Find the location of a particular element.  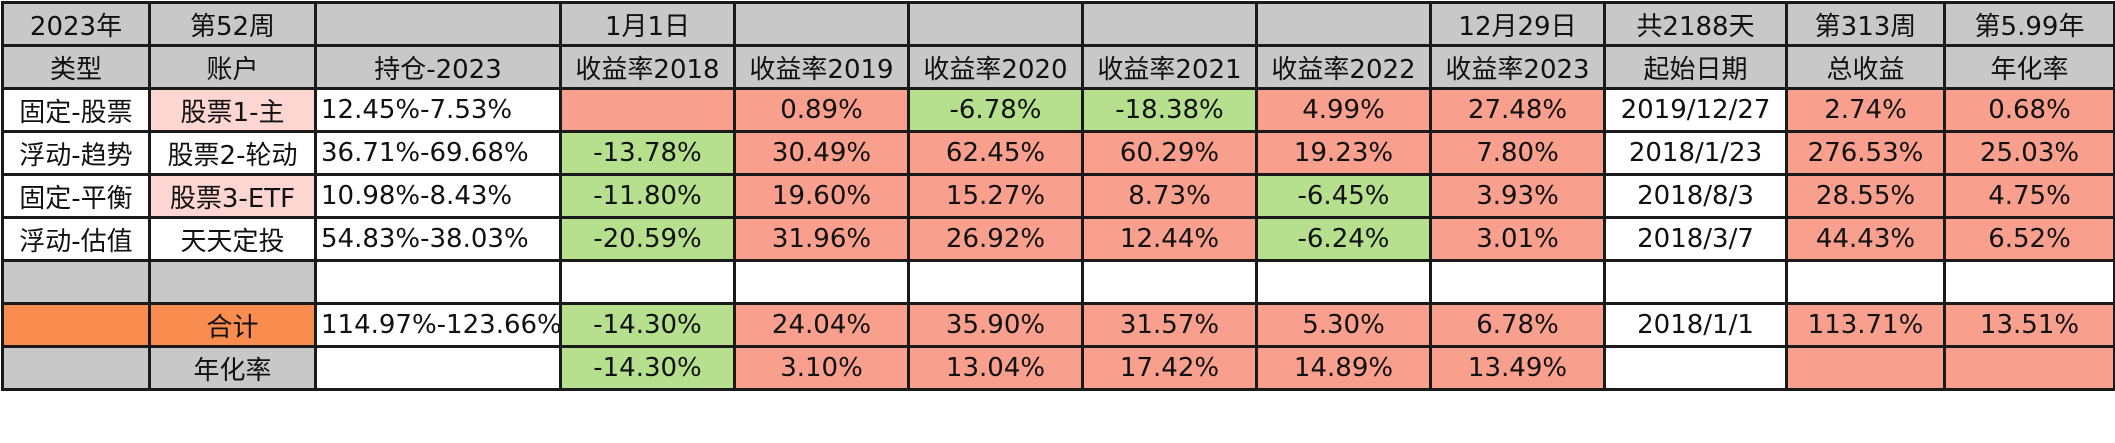

header-row-1-cell-return-2019 is located at coordinates (821, 24).